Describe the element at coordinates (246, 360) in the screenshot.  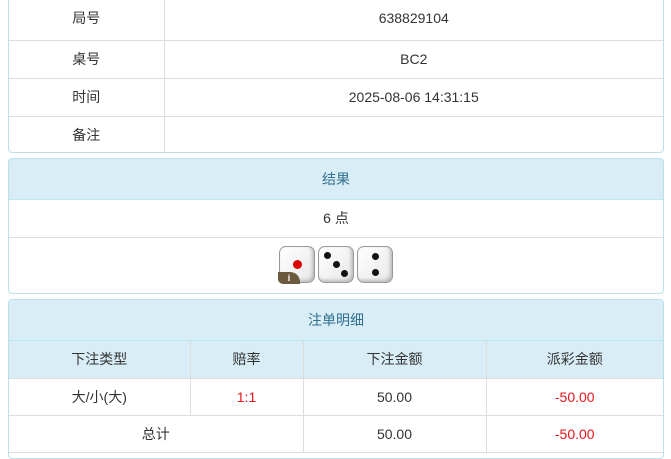
I see `header-odds: 赔率` at that location.